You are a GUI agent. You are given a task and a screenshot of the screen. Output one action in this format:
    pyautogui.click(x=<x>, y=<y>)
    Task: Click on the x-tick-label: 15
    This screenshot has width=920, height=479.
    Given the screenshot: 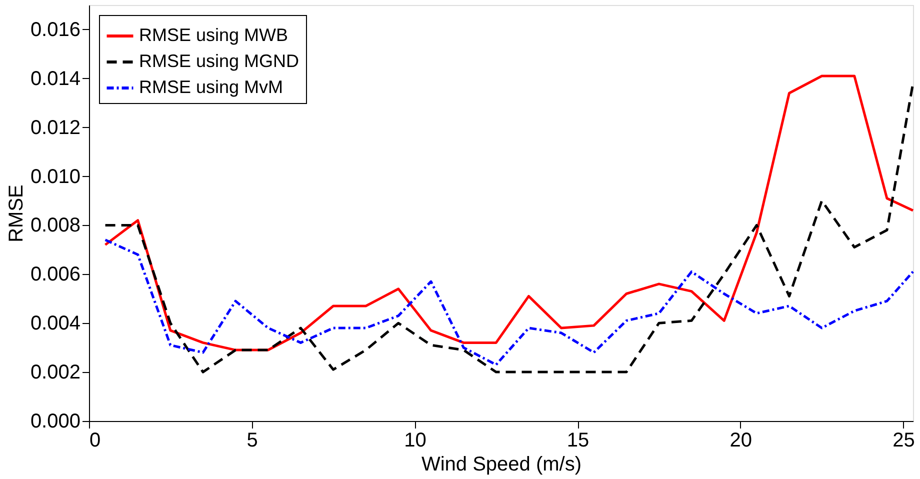 What is the action you would take?
    pyautogui.click(x=578, y=441)
    